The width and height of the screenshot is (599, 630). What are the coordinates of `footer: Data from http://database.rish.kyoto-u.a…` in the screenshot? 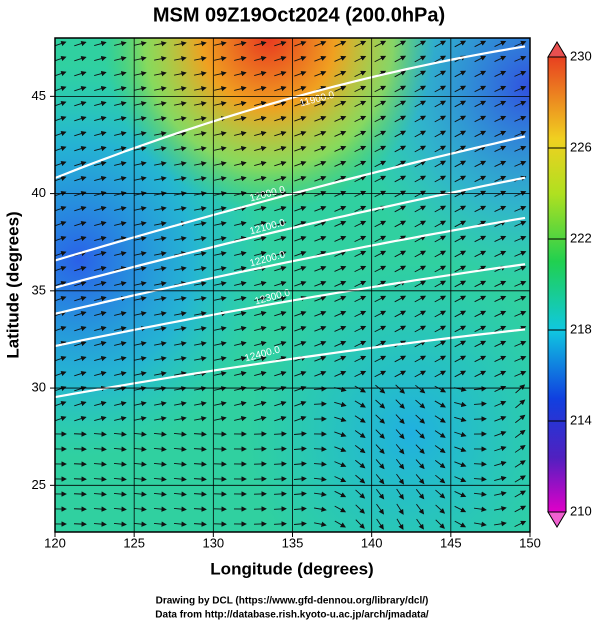 It's located at (292, 615).